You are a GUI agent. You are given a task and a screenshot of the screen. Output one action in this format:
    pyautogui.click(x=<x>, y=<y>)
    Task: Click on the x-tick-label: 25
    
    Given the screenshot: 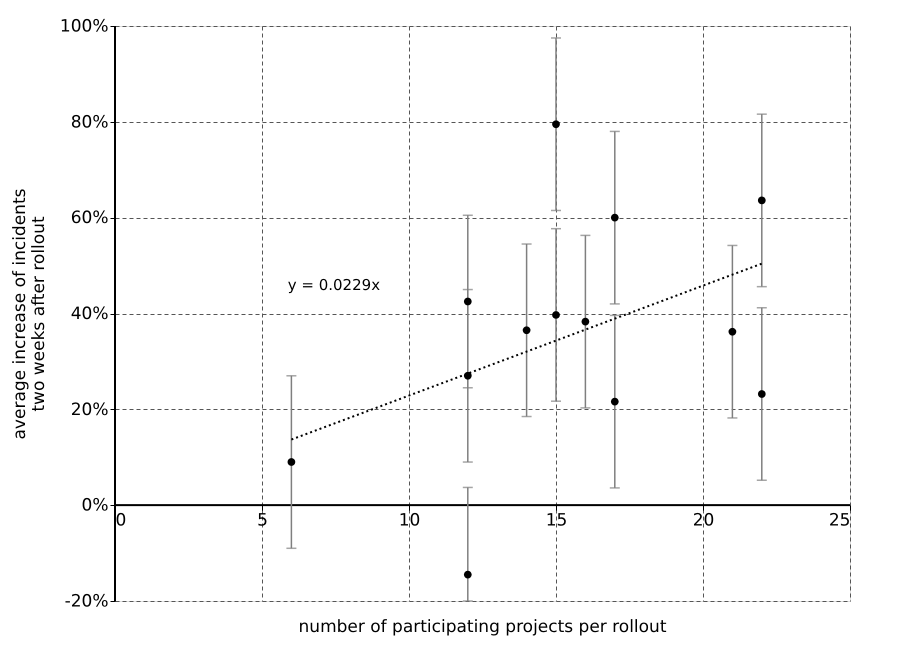 What is the action you would take?
    pyautogui.click(x=839, y=520)
    